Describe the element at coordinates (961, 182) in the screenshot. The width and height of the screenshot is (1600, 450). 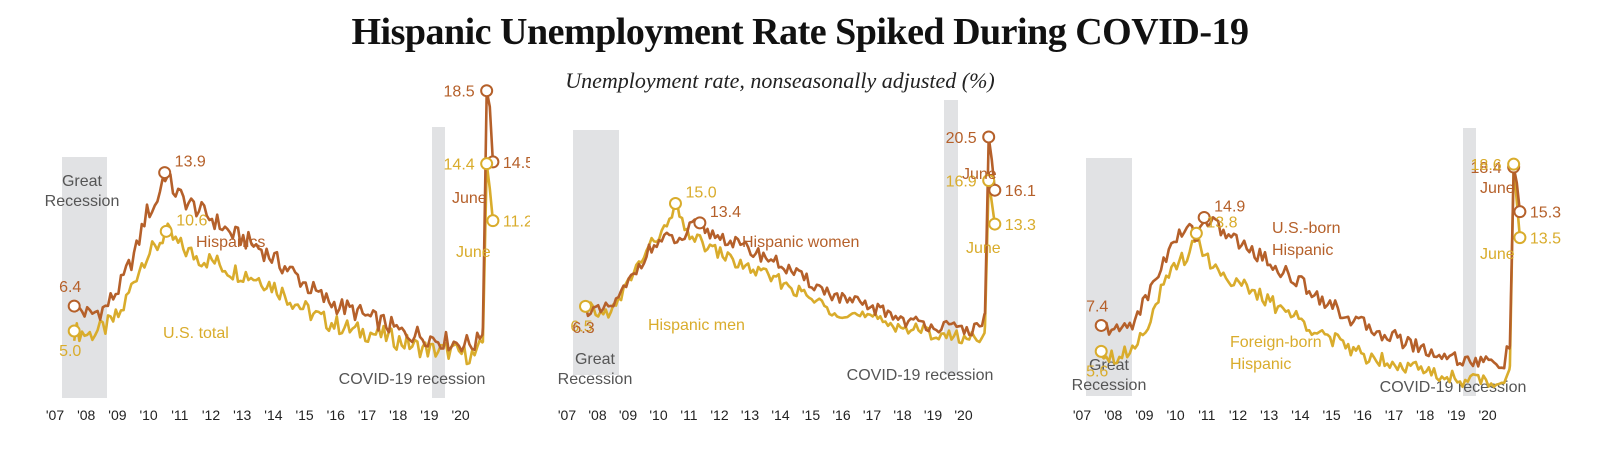
I see `value-label: 16.9` at that location.